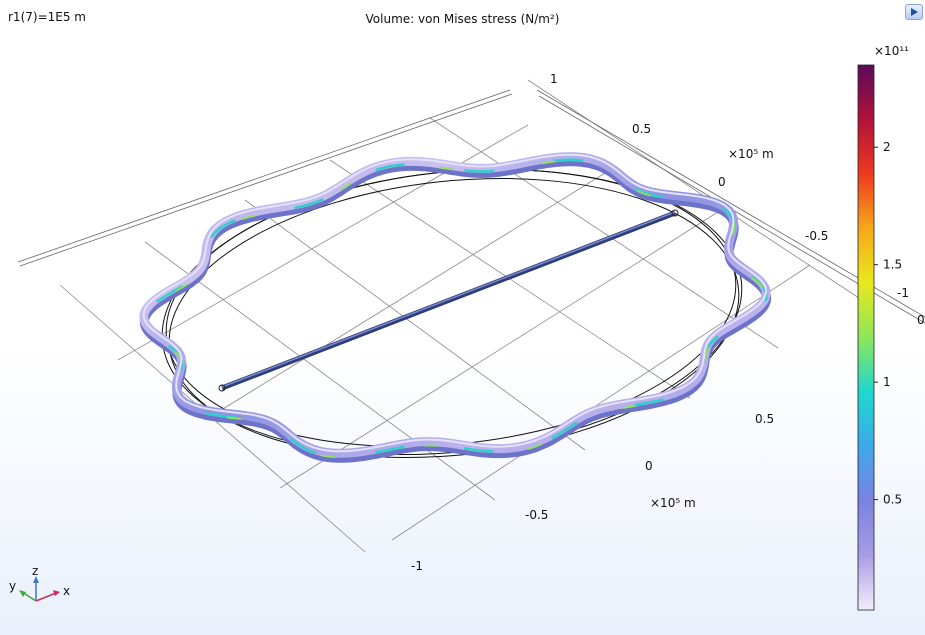  What do you see at coordinates (462, 19) in the screenshot?
I see `plot-title: Volume: von Mises stress (N/m²)` at bounding box center [462, 19].